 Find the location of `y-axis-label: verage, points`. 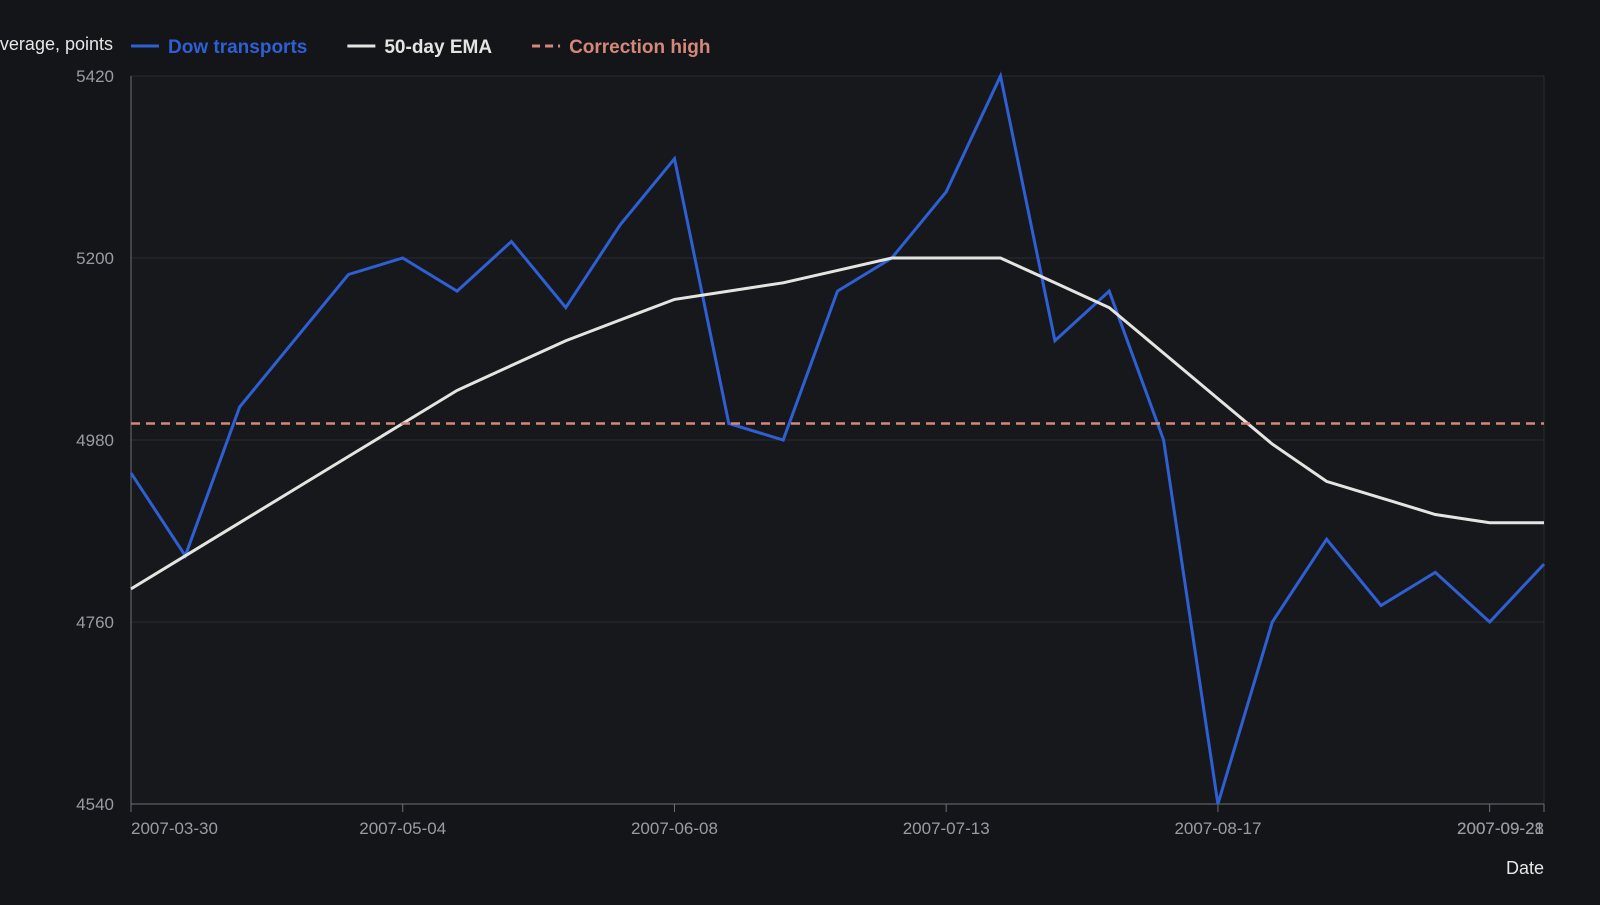

y-axis-label: verage, points is located at coordinates (56, 44).